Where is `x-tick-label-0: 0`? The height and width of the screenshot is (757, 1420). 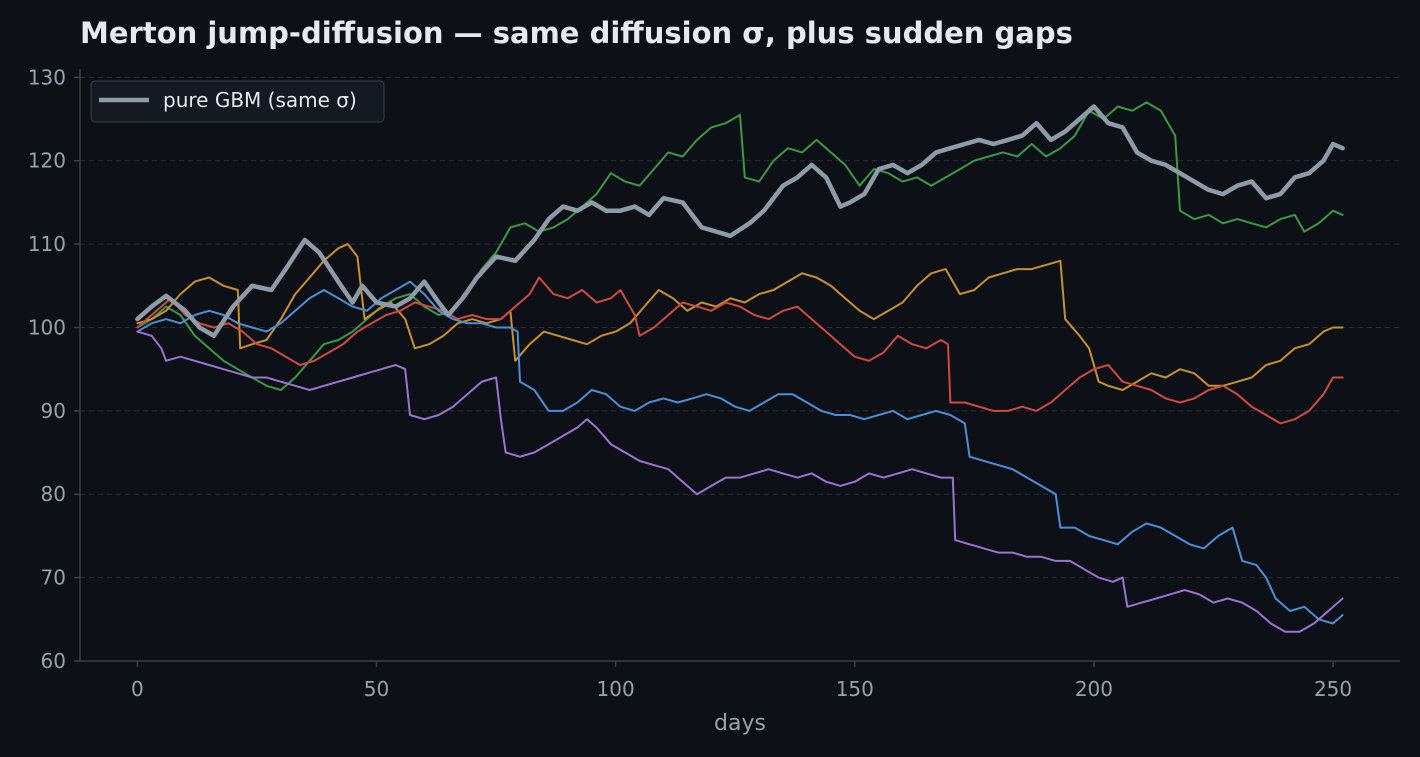 x-tick-label-0: 0 is located at coordinates (137, 689).